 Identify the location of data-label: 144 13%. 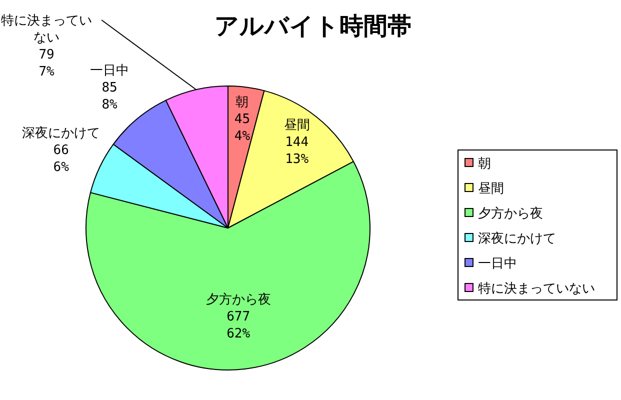
(297, 151).